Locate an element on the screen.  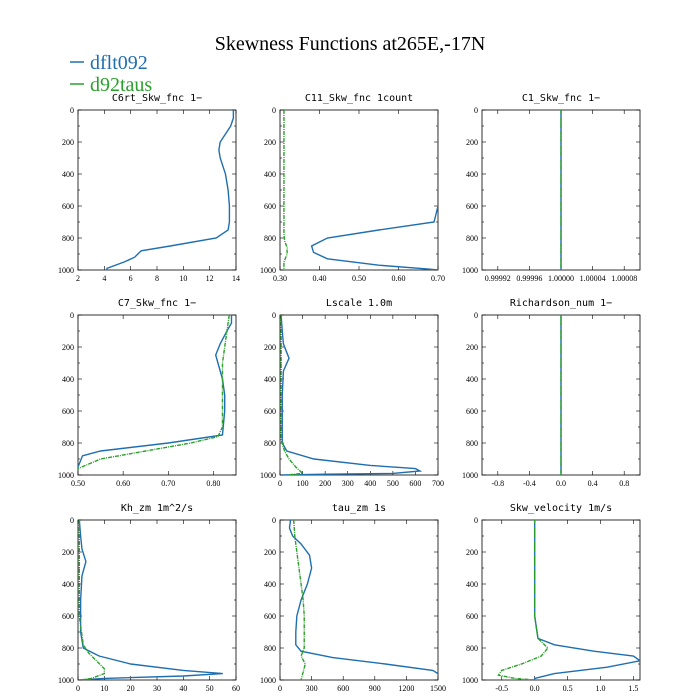
x-tick-label: -0.5 is located at coordinates (501, 688).